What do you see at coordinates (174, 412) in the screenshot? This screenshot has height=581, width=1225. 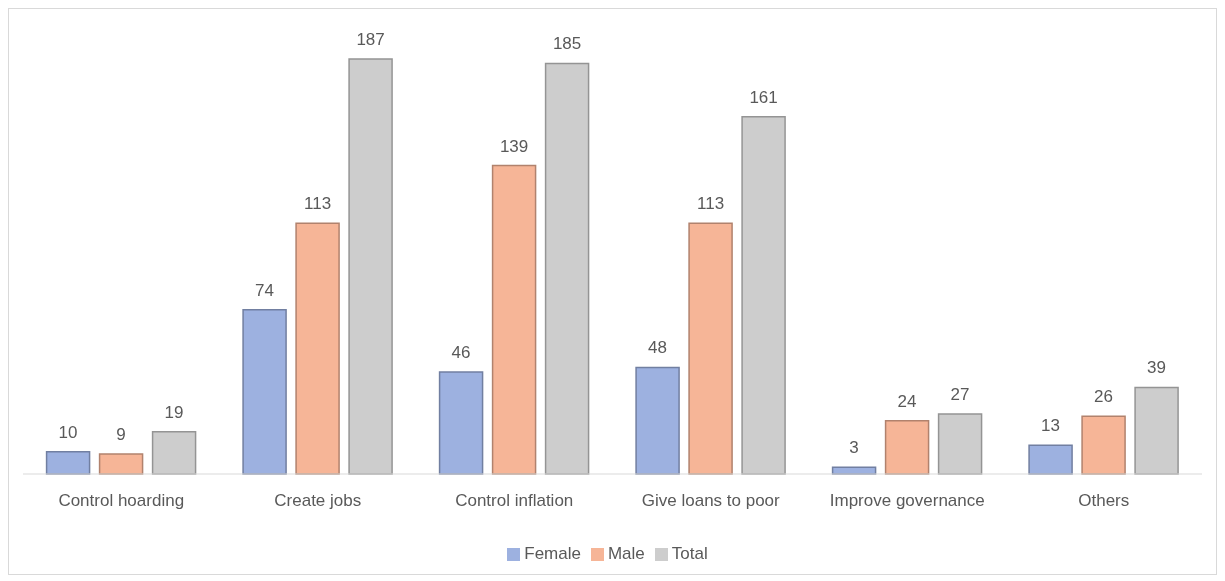 I see `data-label: 19` at bounding box center [174, 412].